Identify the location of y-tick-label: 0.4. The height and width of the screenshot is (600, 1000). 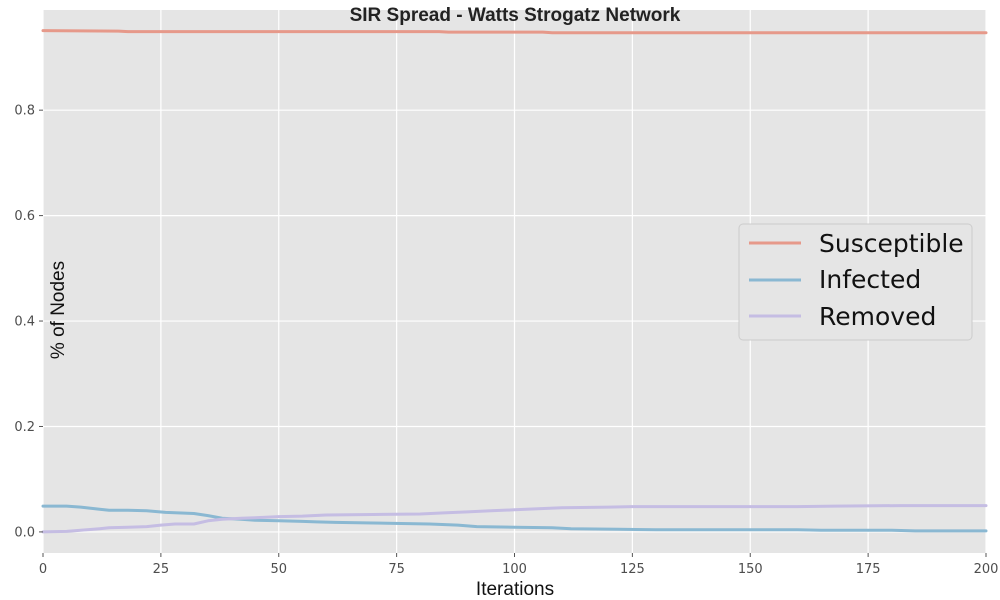
(24, 322).